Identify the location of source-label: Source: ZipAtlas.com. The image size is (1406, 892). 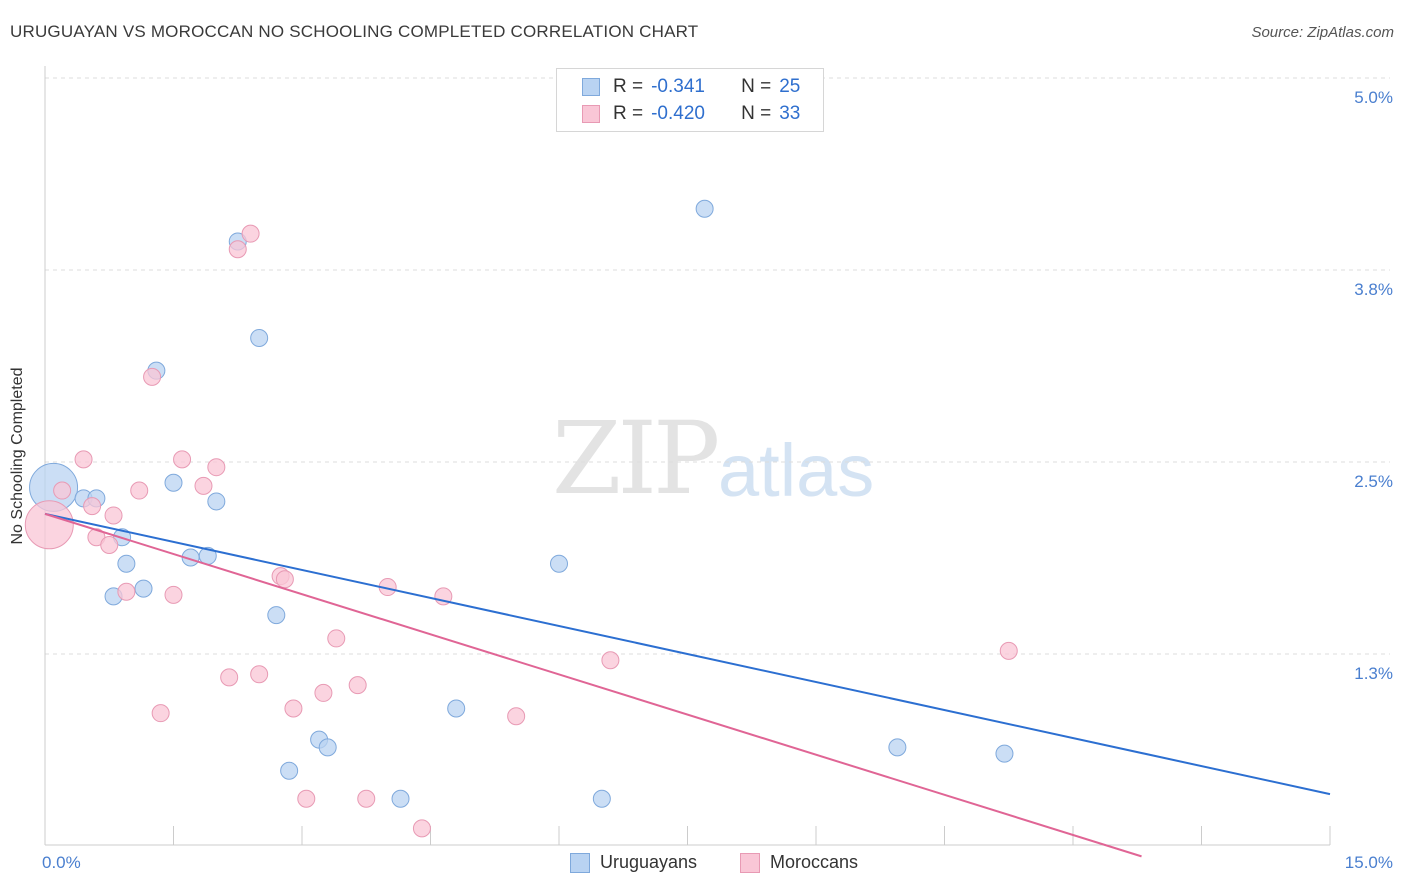
(1322, 32).